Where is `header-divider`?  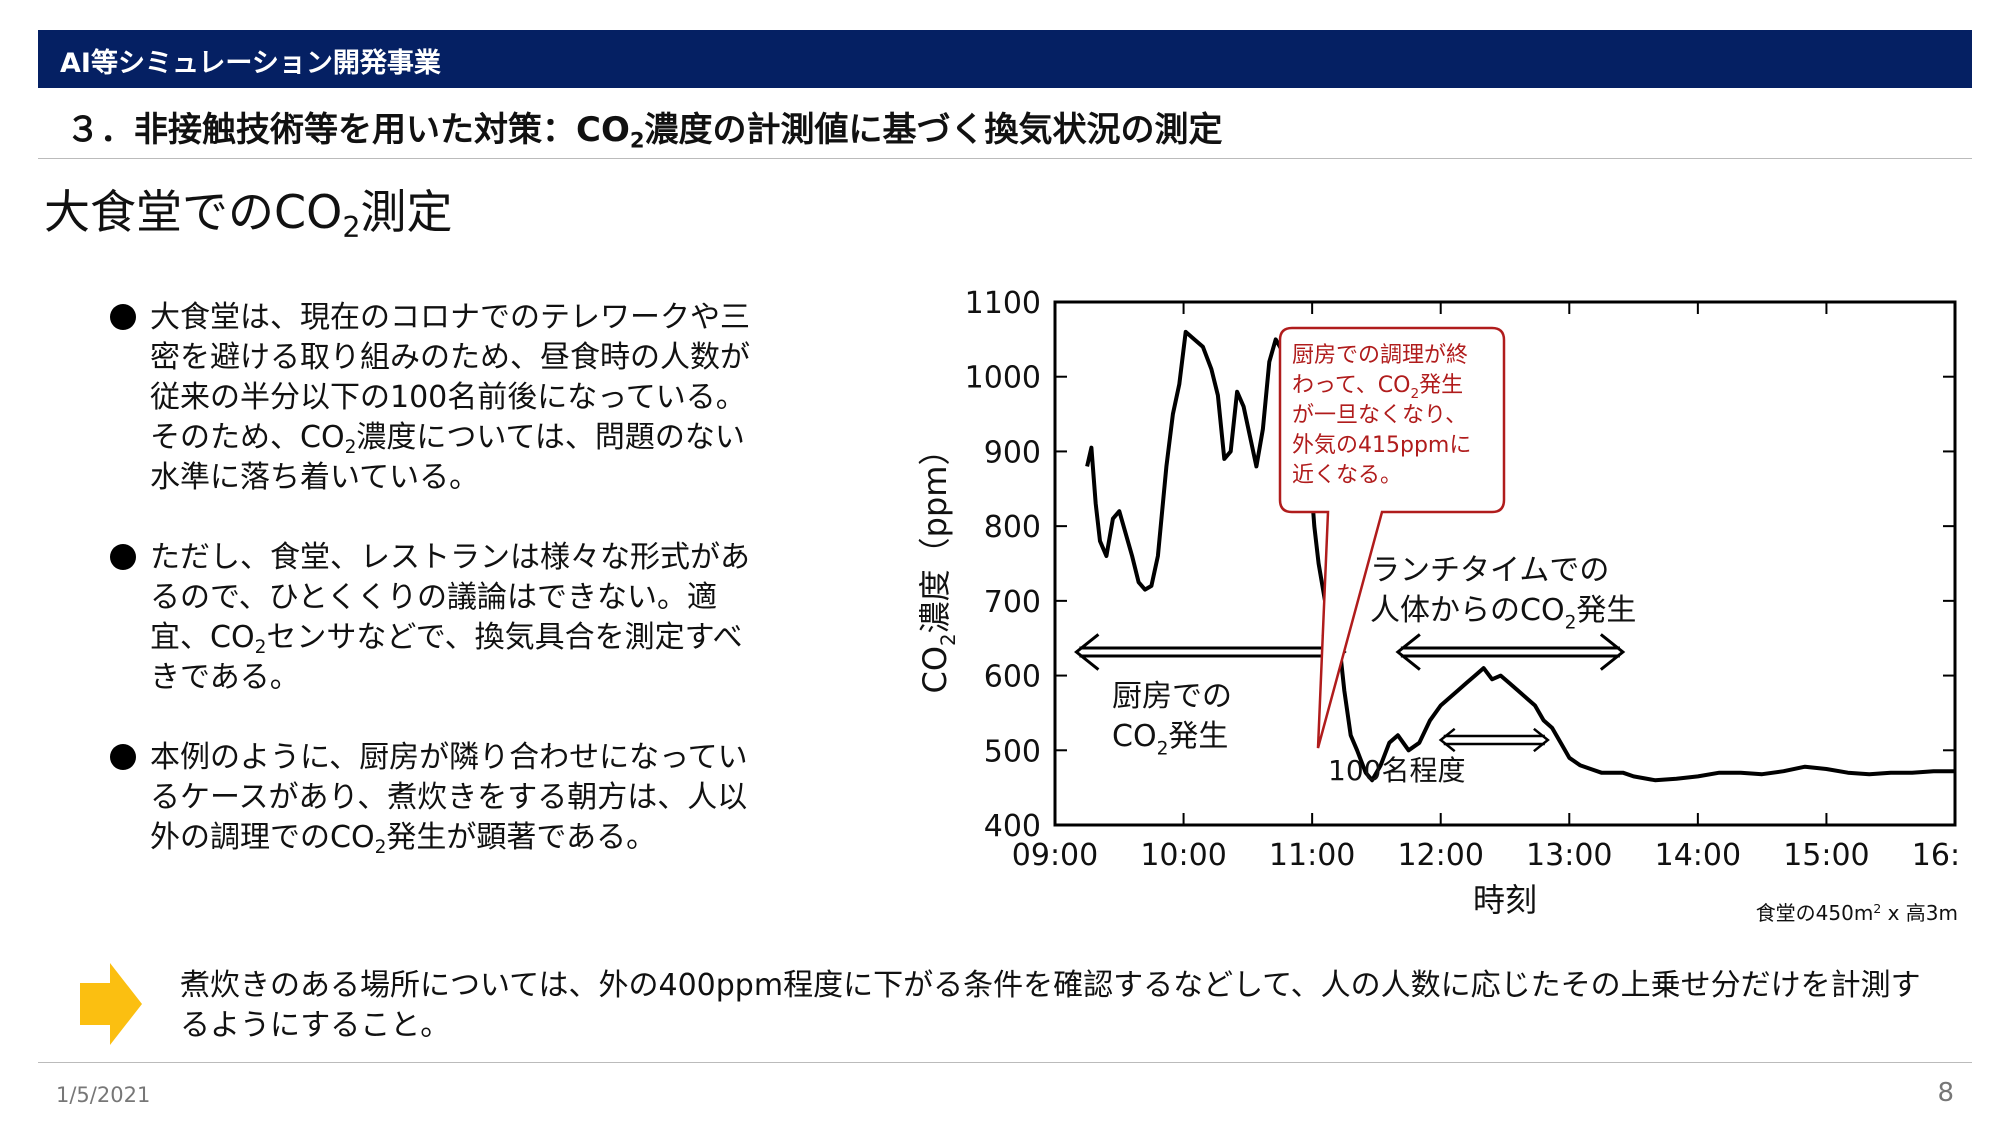 header-divider is located at coordinates (1005, 158).